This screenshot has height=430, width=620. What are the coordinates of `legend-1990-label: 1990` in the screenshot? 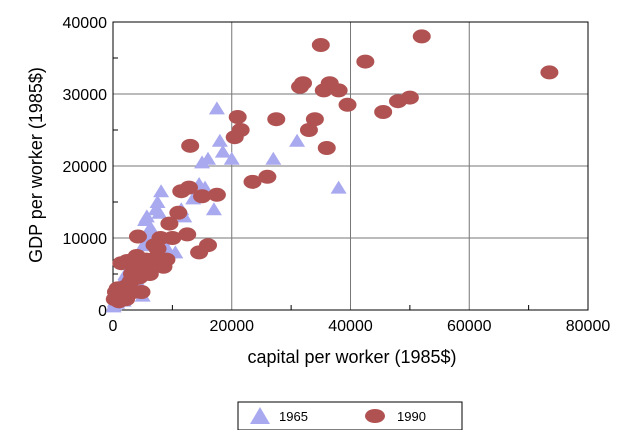 It's located at (411, 416).